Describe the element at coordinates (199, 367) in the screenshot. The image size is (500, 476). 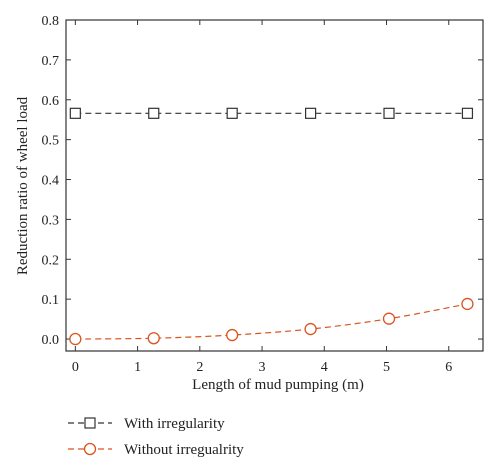
I see `x-tick-label-2: 2` at that location.